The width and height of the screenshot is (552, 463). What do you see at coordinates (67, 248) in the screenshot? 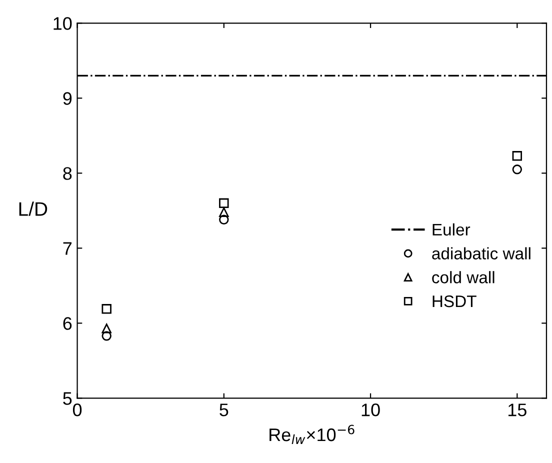
I see `y-tick-label: 7` at bounding box center [67, 248].